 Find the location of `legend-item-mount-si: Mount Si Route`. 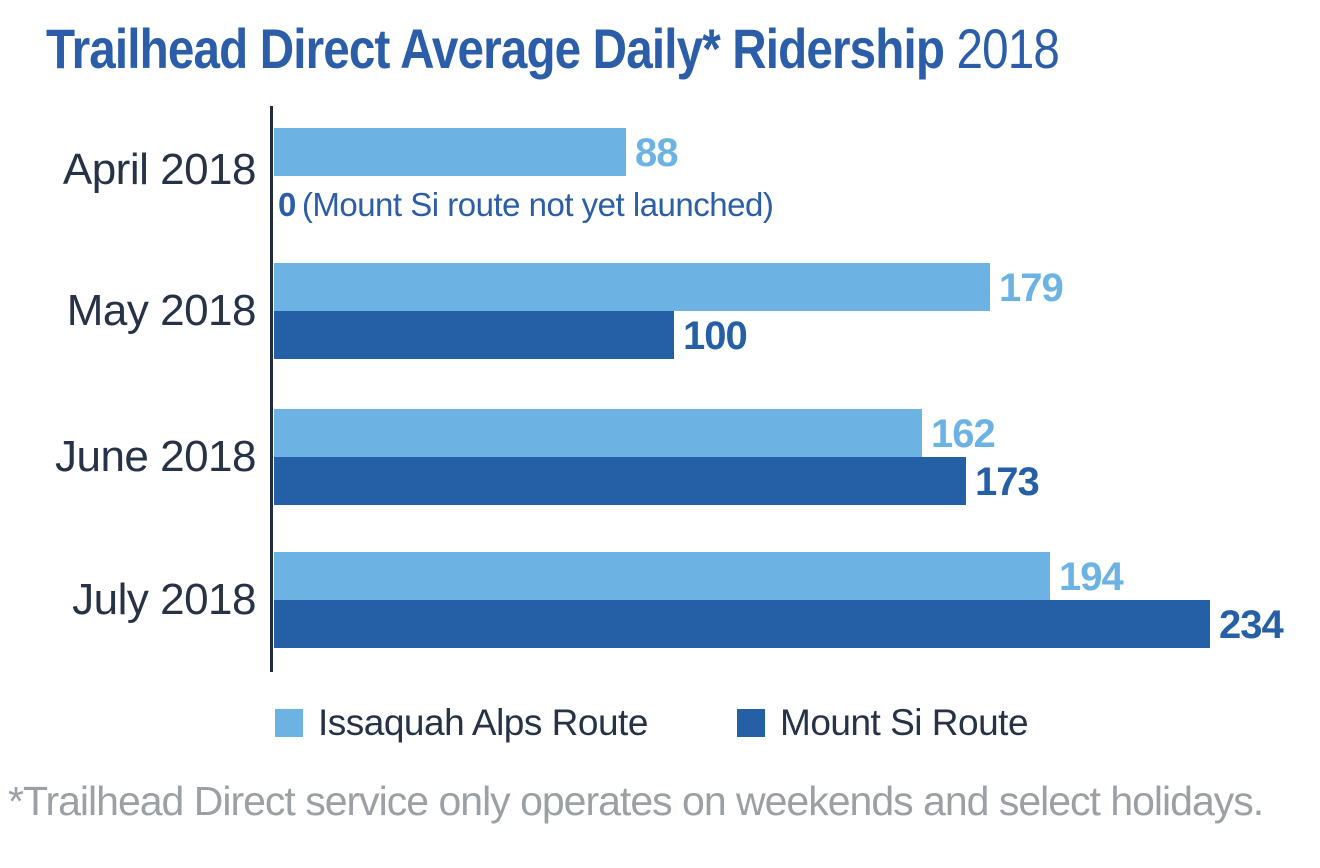

legend-item-mount-si: Mount Si Route is located at coordinates (883, 723).